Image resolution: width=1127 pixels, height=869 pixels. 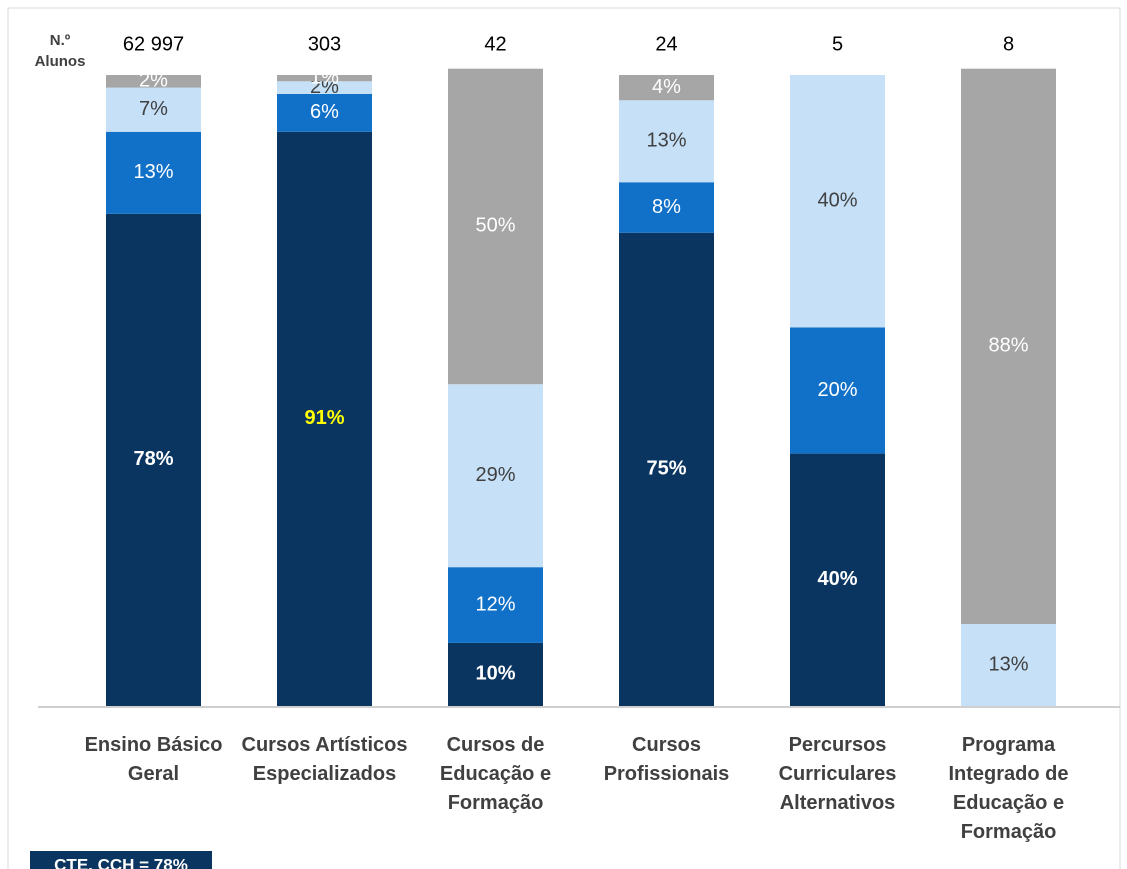 I want to click on annotation: CTE, CCH = 78%, so click(x=121, y=862).